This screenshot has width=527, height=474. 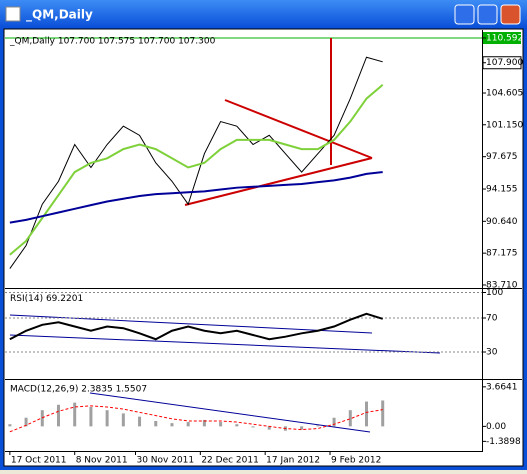 What do you see at coordinates (78, 390) in the screenshot?
I see `panel-label: MACD(12,26,9) 2.3835 1.5507` at bounding box center [78, 390].